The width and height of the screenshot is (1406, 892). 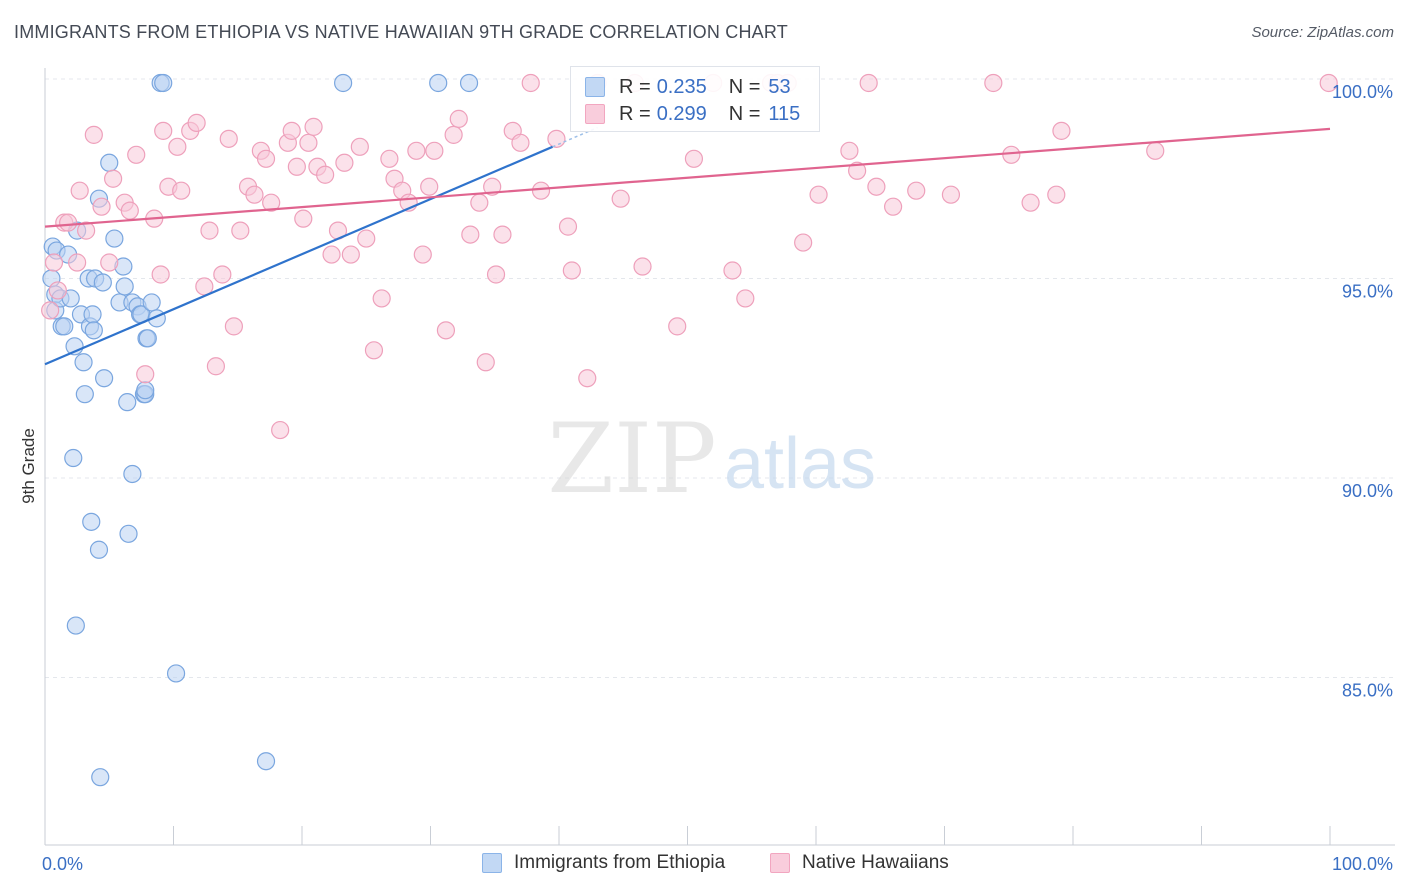 I want to click on watermark: ZIP atlas, so click(x=711, y=459).